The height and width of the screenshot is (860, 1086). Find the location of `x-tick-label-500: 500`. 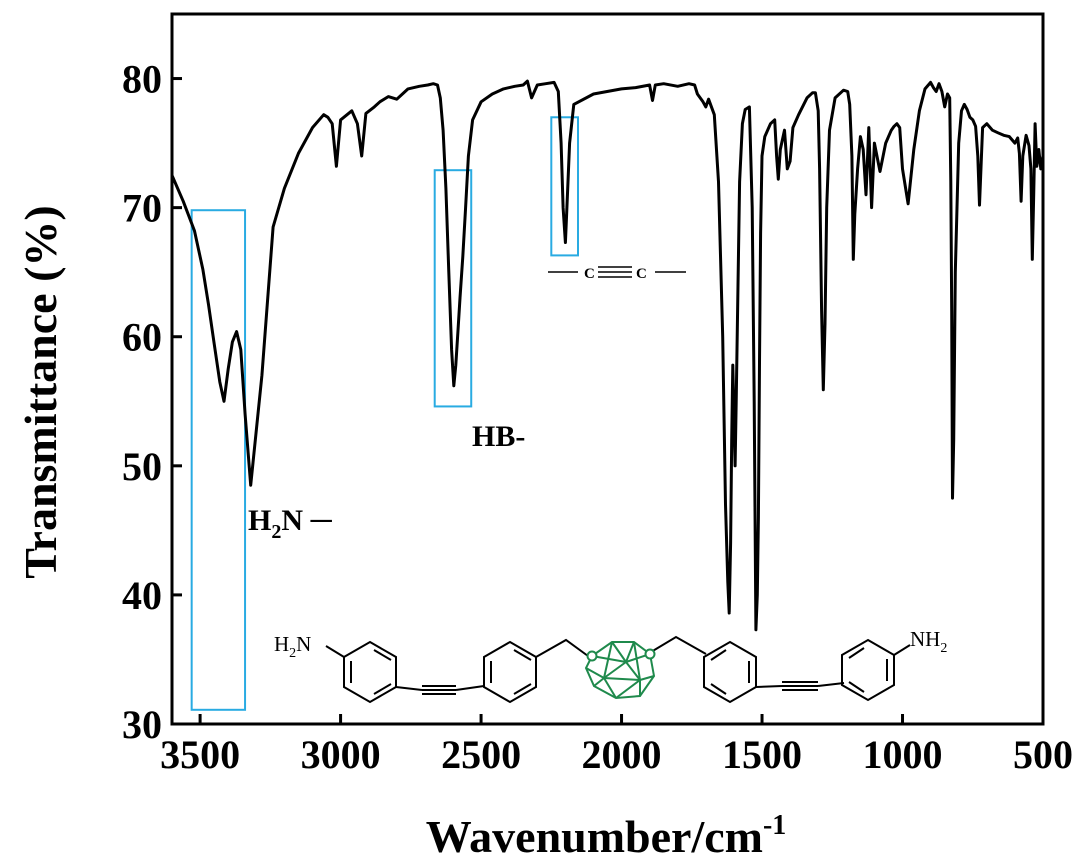

x-tick-label-500: 500 is located at coordinates (1043, 754).